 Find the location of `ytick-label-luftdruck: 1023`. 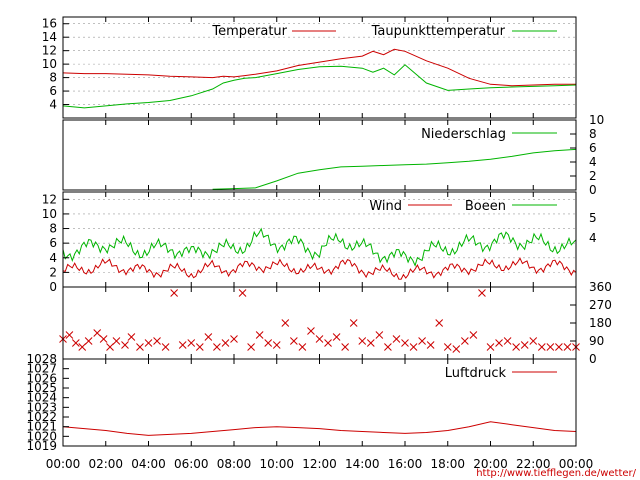

ytick-label-luftdruck: 1023 is located at coordinates (41, 407).